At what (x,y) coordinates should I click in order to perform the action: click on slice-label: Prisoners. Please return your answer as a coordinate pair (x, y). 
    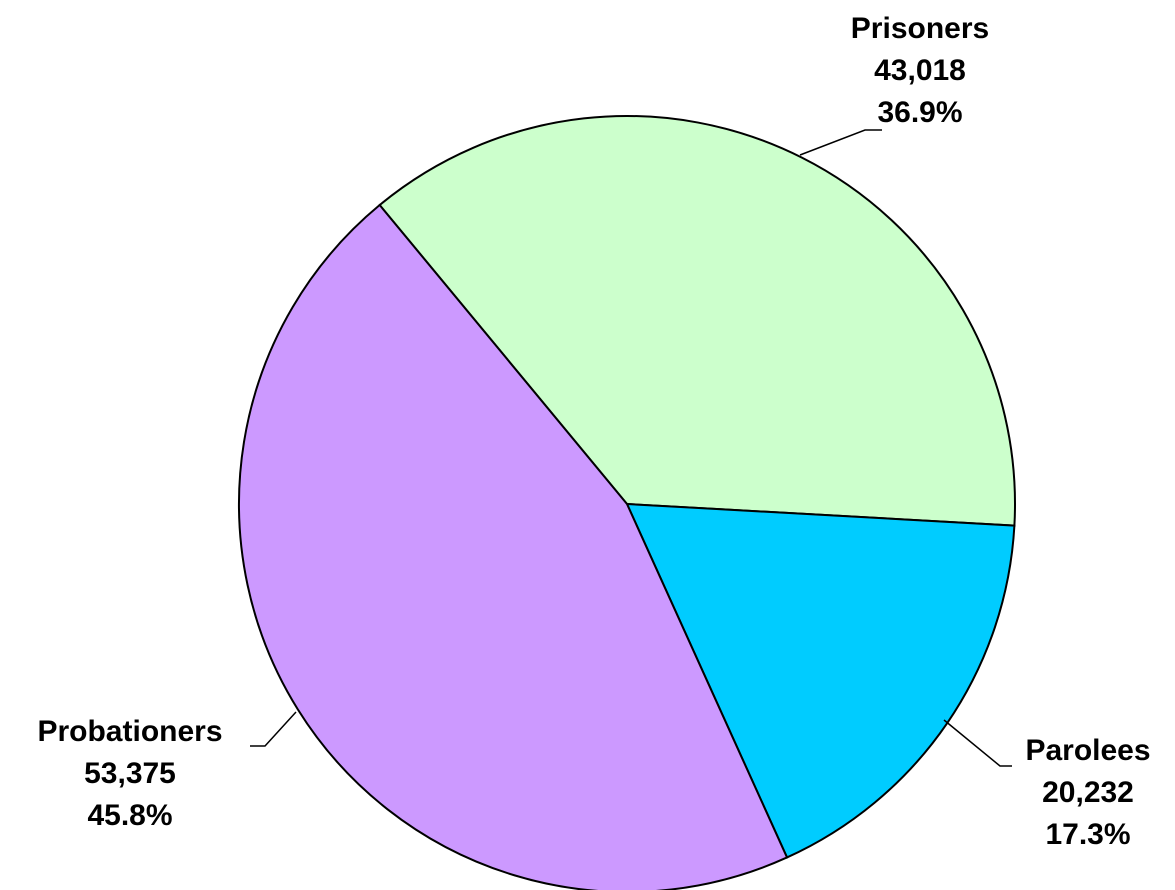
    Looking at the image, I should click on (920, 28).